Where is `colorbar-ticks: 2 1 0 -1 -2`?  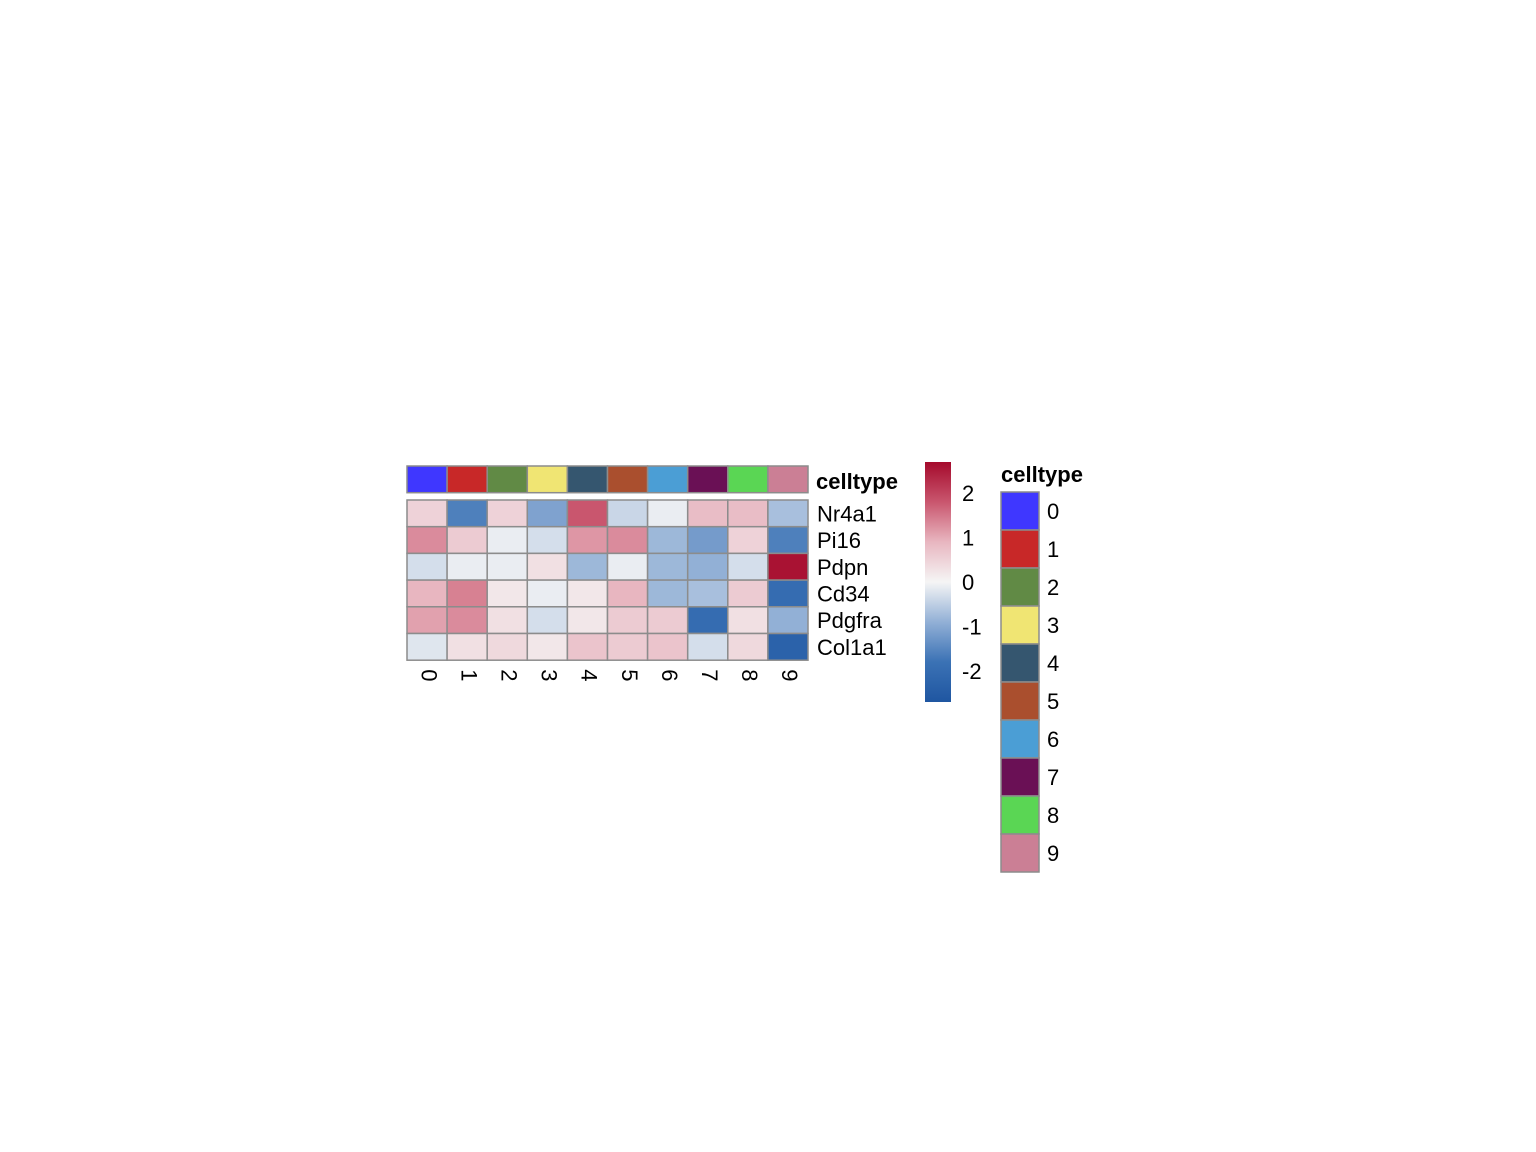
colorbar-ticks: 2 1 0 -1 -2 is located at coordinates (972, 582).